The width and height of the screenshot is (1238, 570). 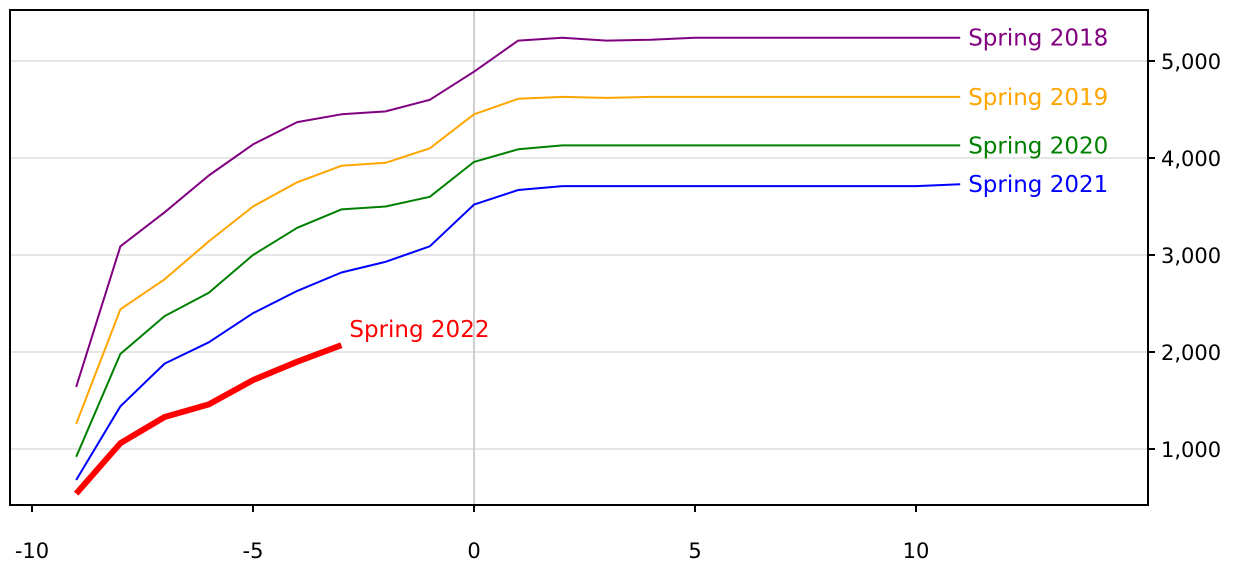 I want to click on series-label-spring-2020: Spring 2020, so click(x=1038, y=146).